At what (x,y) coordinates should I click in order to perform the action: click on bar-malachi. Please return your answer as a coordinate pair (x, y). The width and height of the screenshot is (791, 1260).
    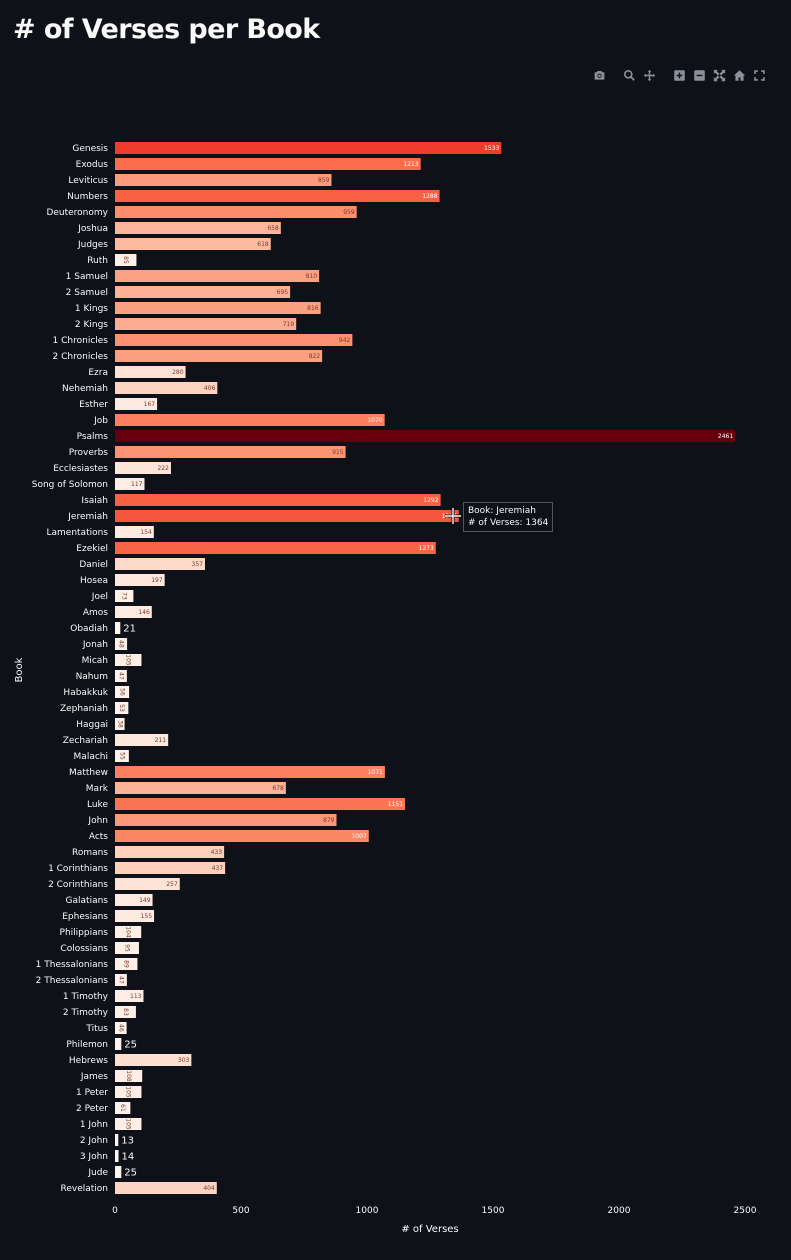
    Looking at the image, I should click on (122, 756).